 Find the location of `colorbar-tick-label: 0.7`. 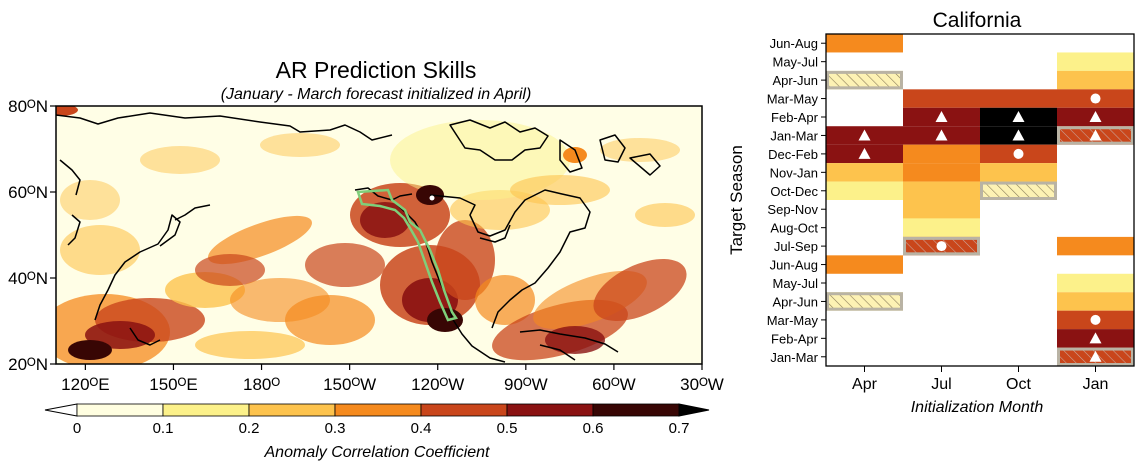

colorbar-tick-label: 0.7 is located at coordinates (679, 428).